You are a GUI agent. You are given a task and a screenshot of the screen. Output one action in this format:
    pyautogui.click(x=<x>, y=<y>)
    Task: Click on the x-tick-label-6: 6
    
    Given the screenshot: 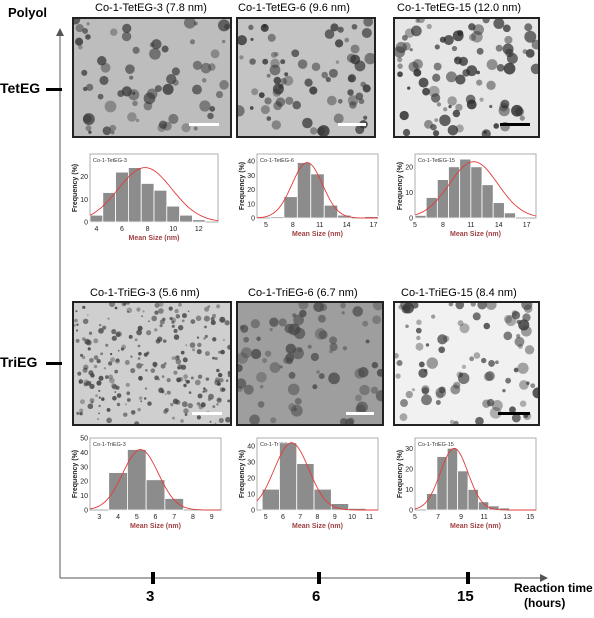 What is the action you would take?
    pyautogui.click(x=316, y=596)
    